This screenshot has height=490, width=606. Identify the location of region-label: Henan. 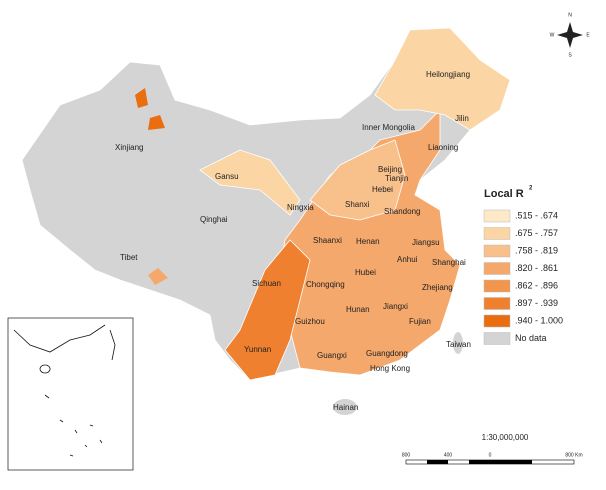
(368, 241).